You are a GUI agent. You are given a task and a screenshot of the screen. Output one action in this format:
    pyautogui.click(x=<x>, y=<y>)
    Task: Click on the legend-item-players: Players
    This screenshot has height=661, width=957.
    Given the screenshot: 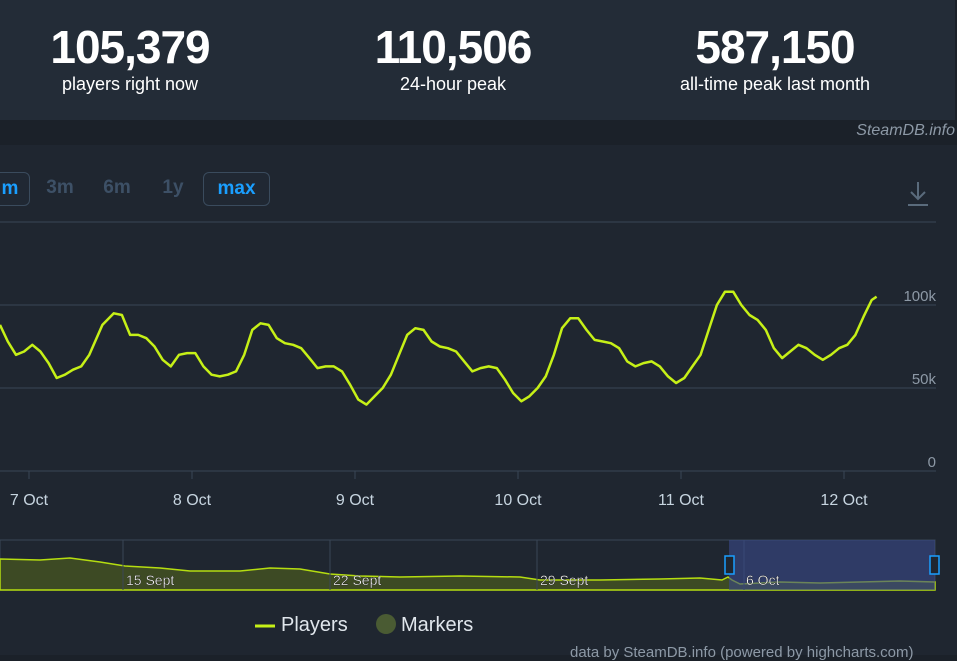 What is the action you would take?
    pyautogui.click(x=301, y=625)
    